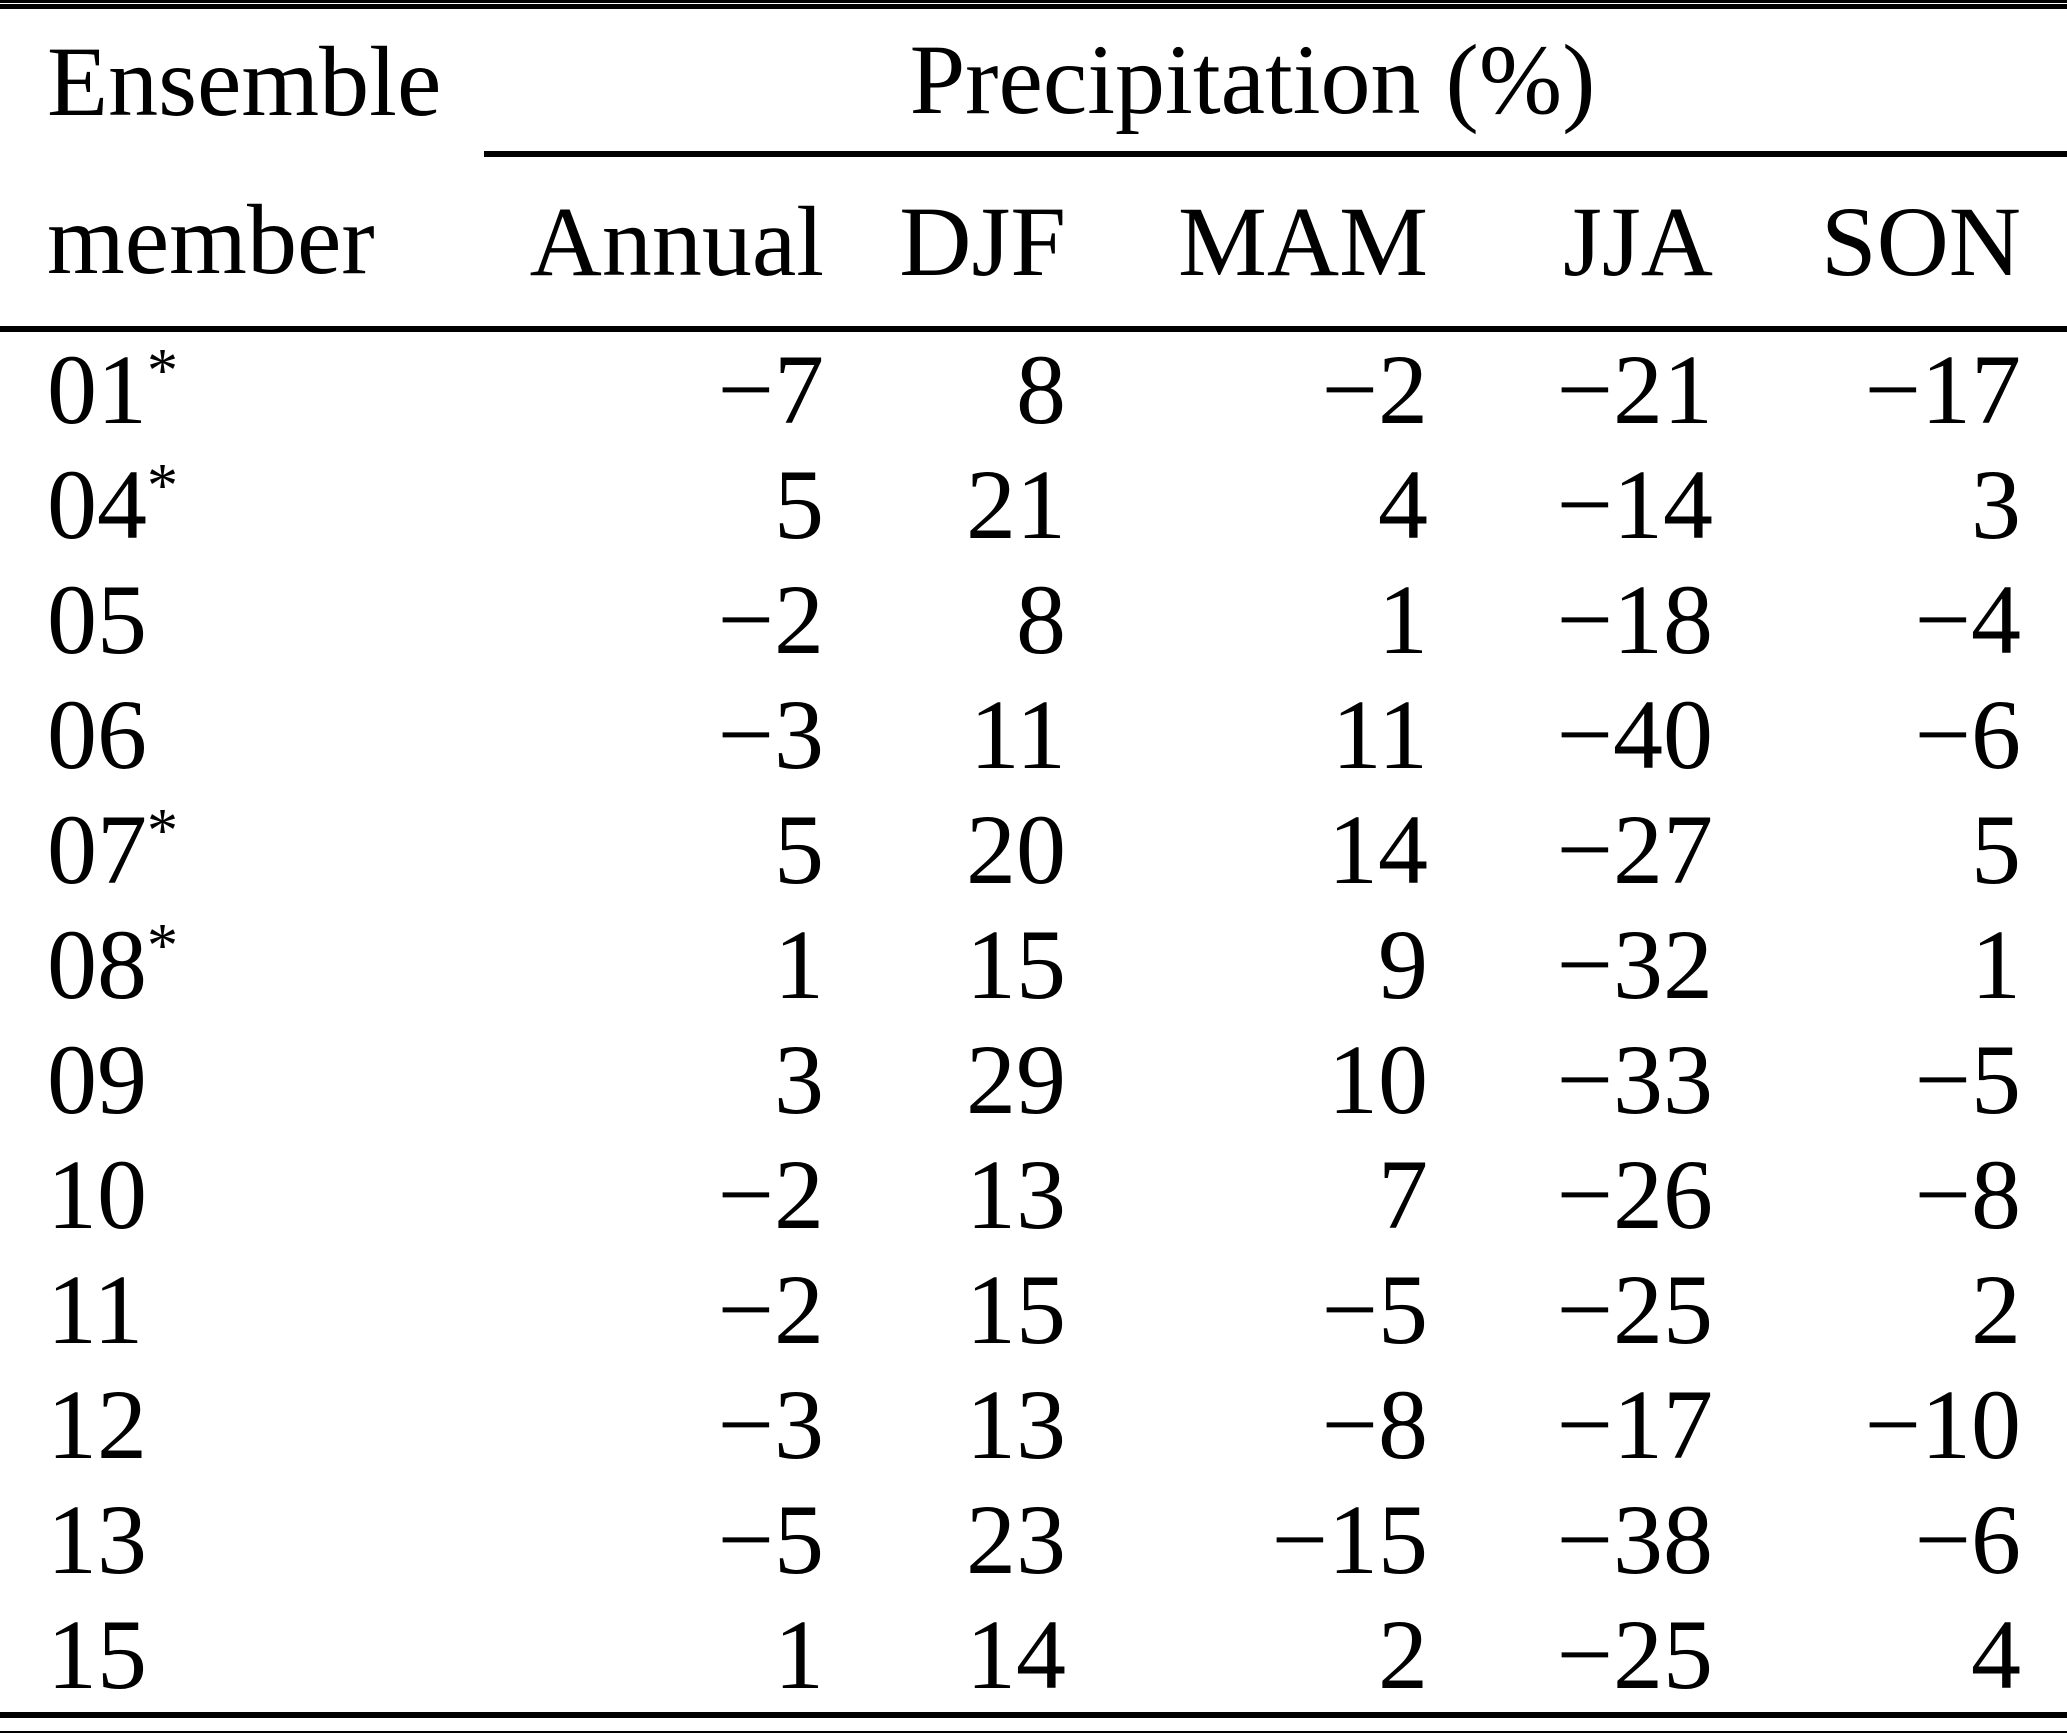  I want to click on table-row: 12 −3 13 −8 −17 −10, so click(1033, 1424).